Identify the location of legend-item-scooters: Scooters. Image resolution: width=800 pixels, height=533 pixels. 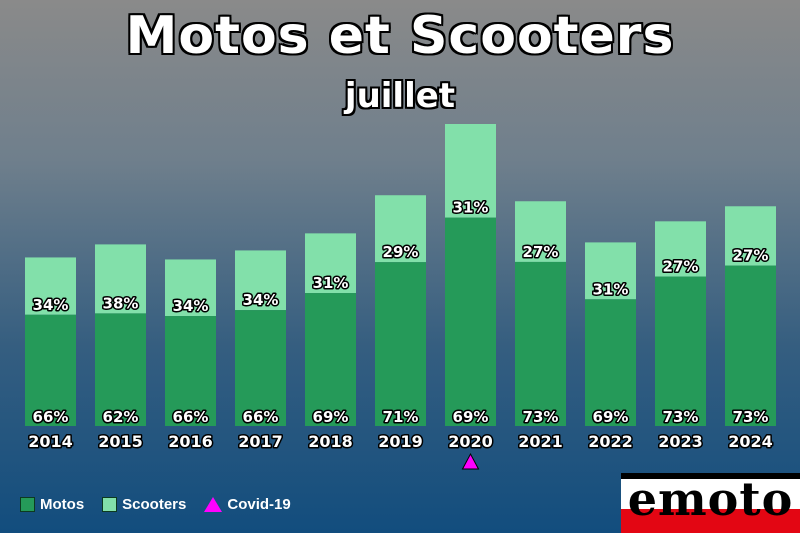
(144, 504).